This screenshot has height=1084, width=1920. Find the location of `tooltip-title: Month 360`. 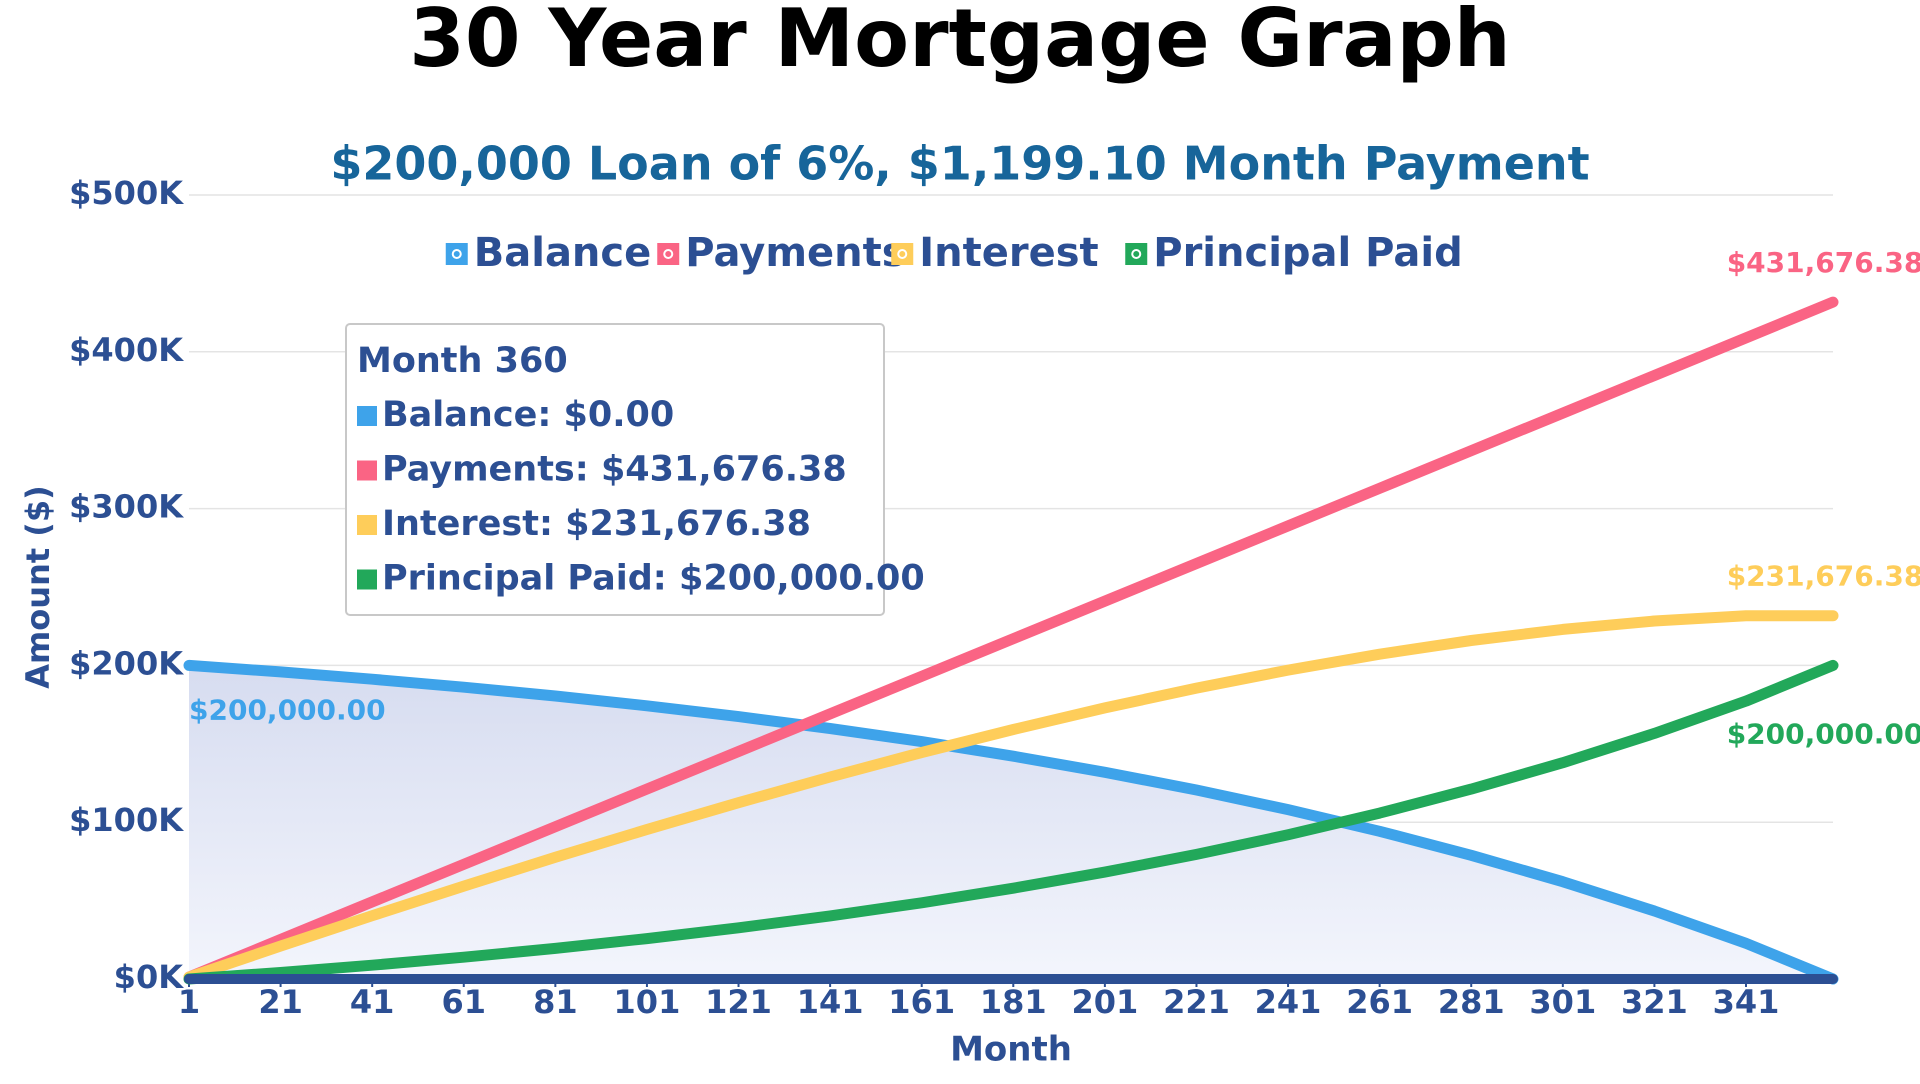

tooltip-title: Month 360 is located at coordinates (462, 361).